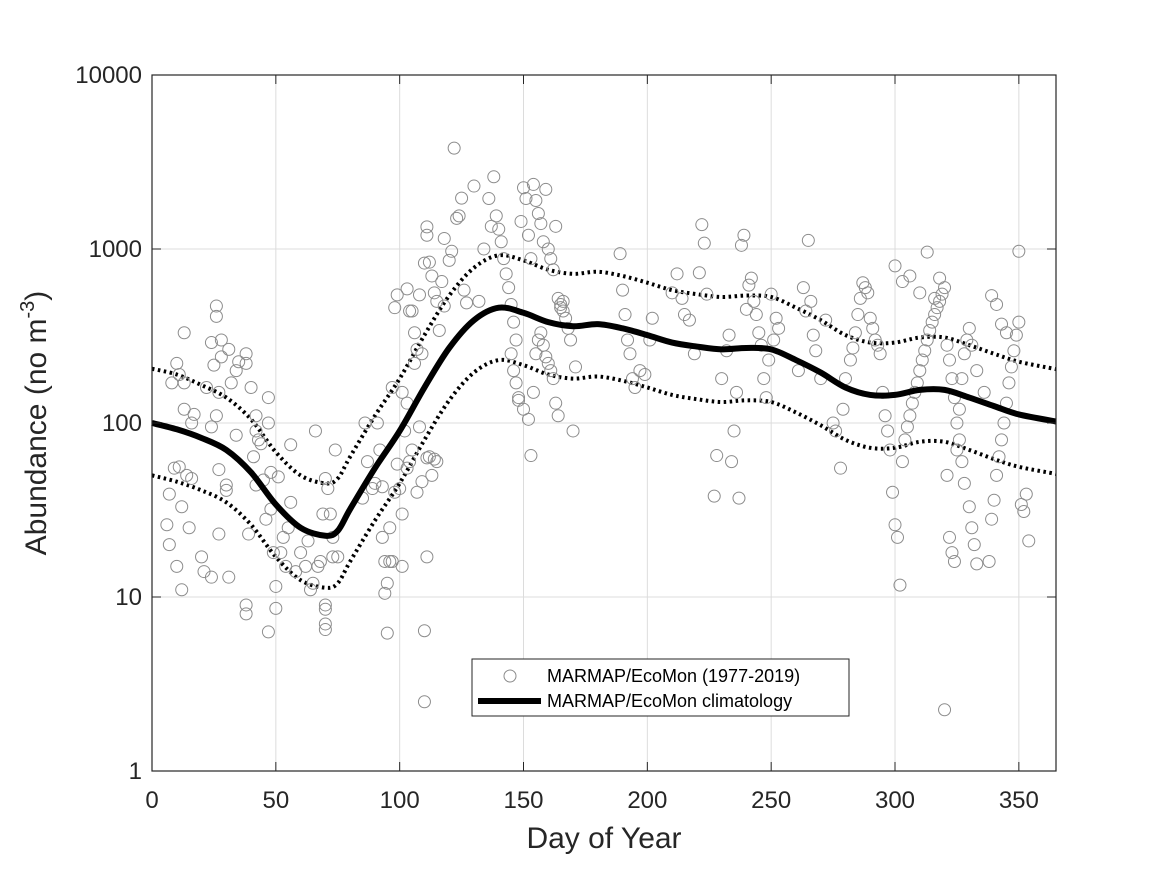  I want to click on legend-label-observations: MARMAP/EcoMon (1977-2019), so click(673, 676).